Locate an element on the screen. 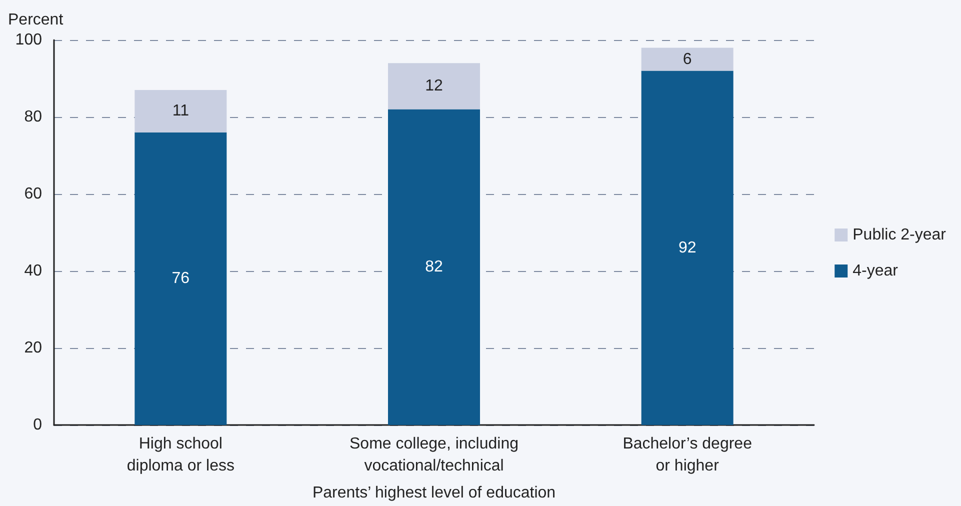 This screenshot has height=506, width=961. x-axis-title: Parents’ highest level of education is located at coordinates (434, 493).